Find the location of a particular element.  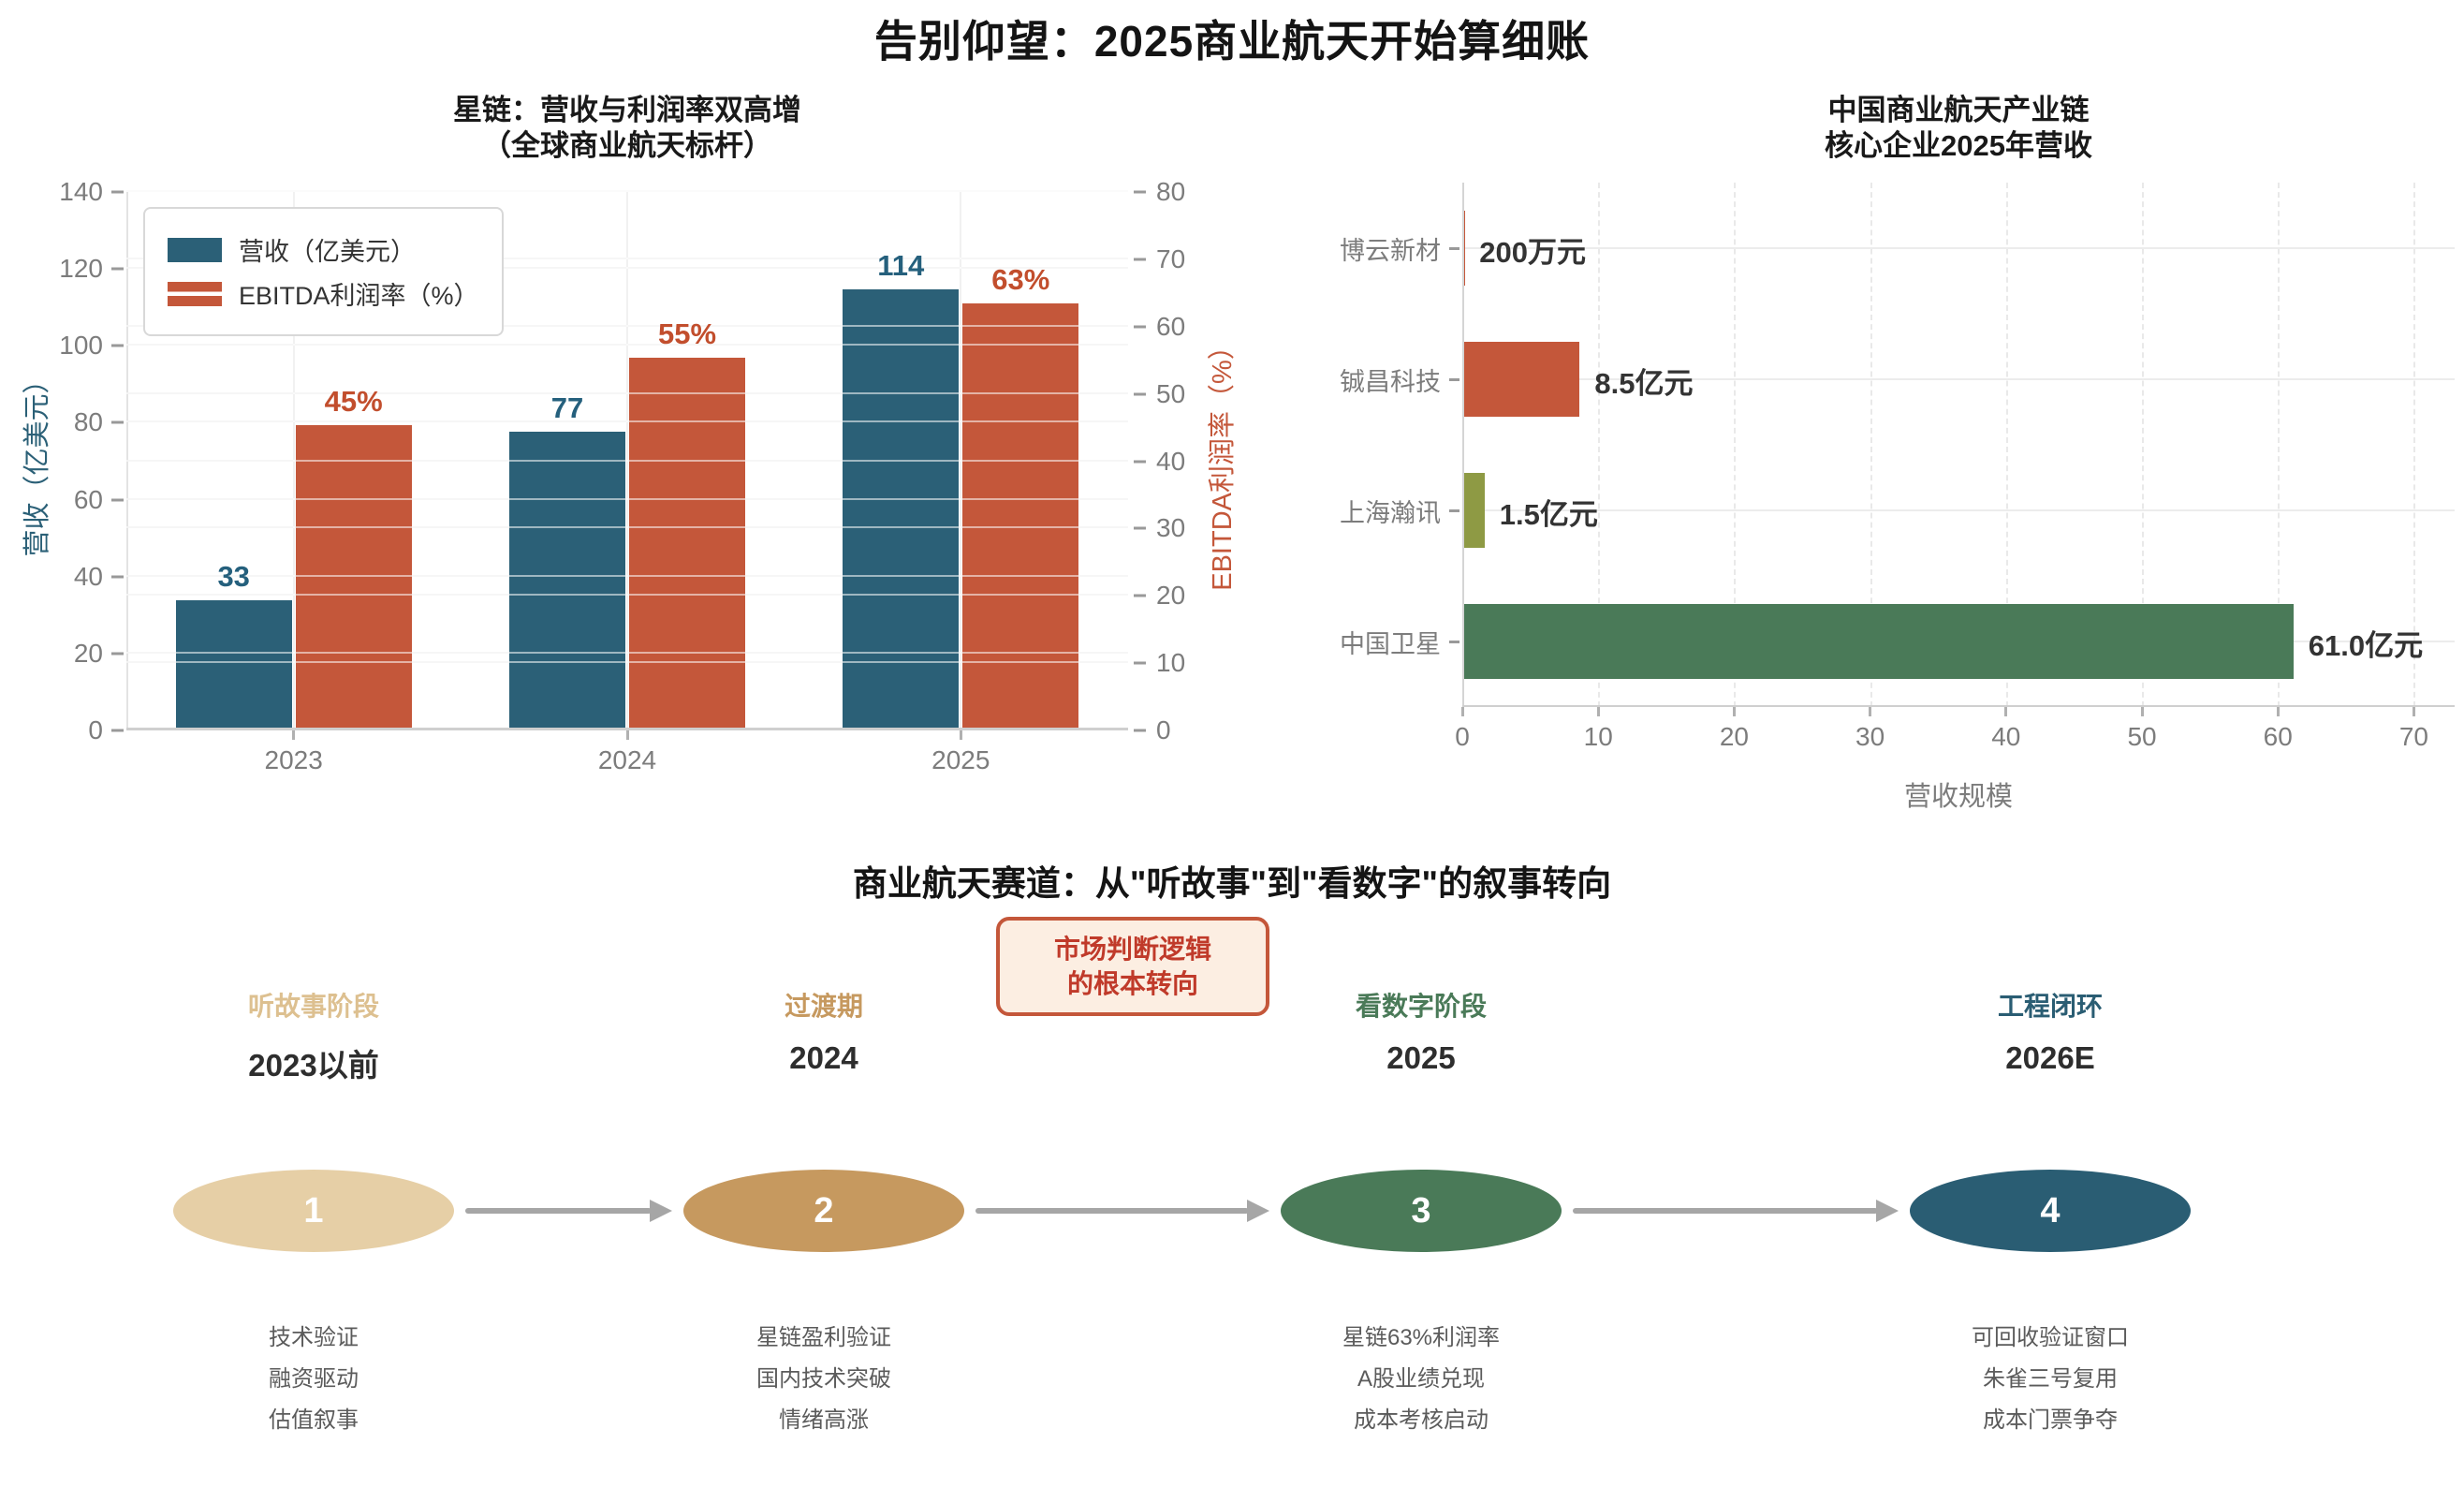

y-tick-label-left: 40 is located at coordinates (88, 576).